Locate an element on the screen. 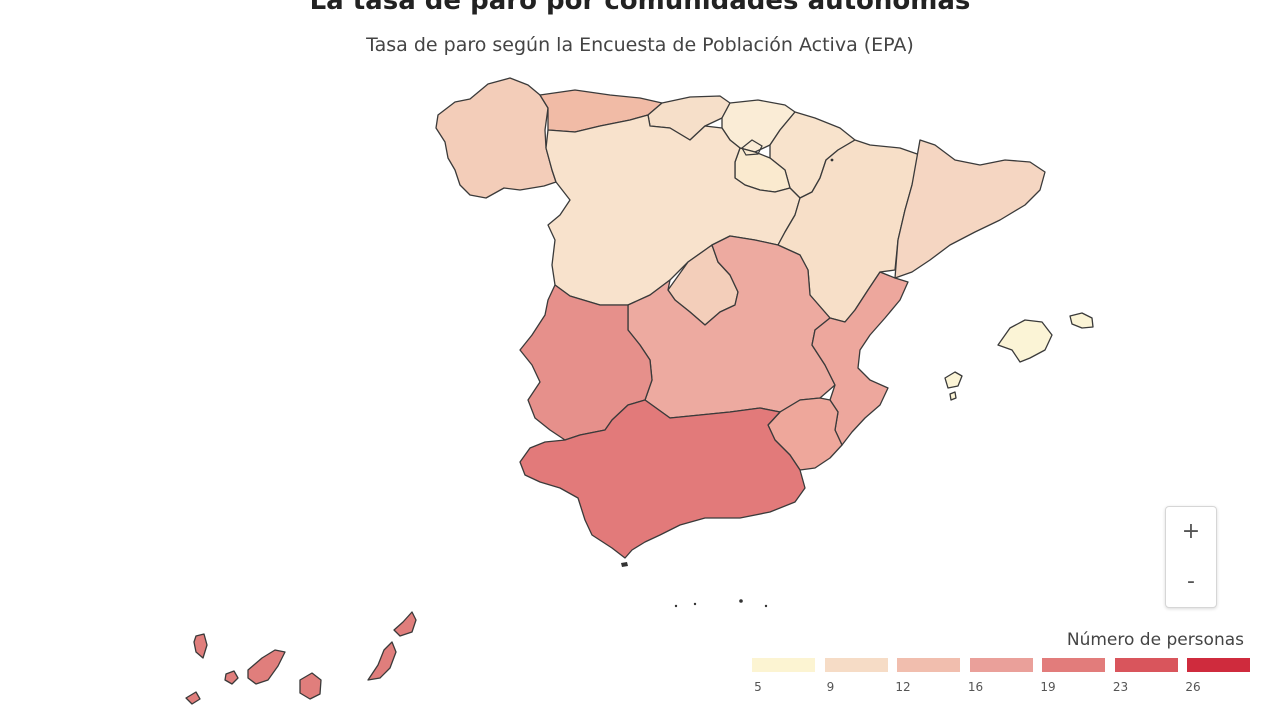  legend-tick-label: 16 is located at coordinates (975, 687).